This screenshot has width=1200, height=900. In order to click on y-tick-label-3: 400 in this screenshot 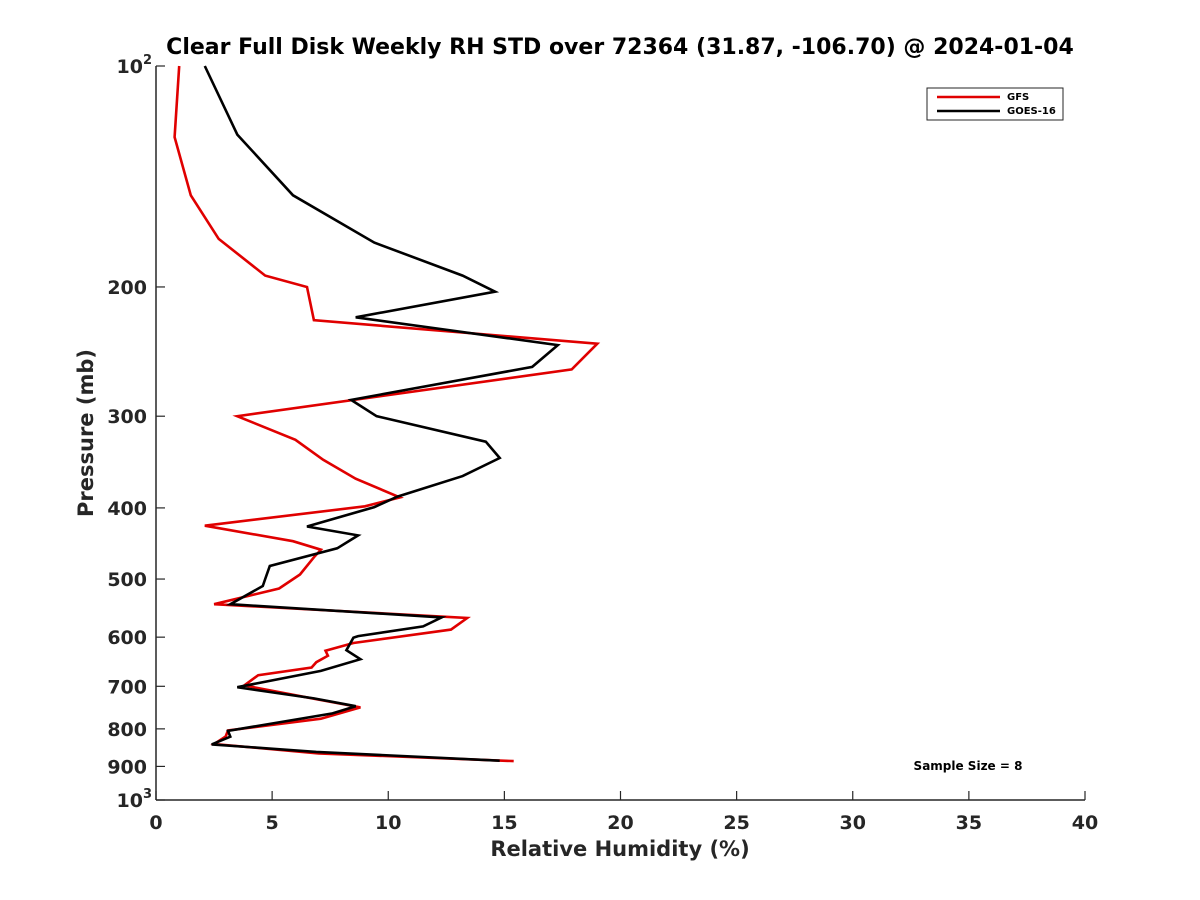, I will do `click(127, 509)`.